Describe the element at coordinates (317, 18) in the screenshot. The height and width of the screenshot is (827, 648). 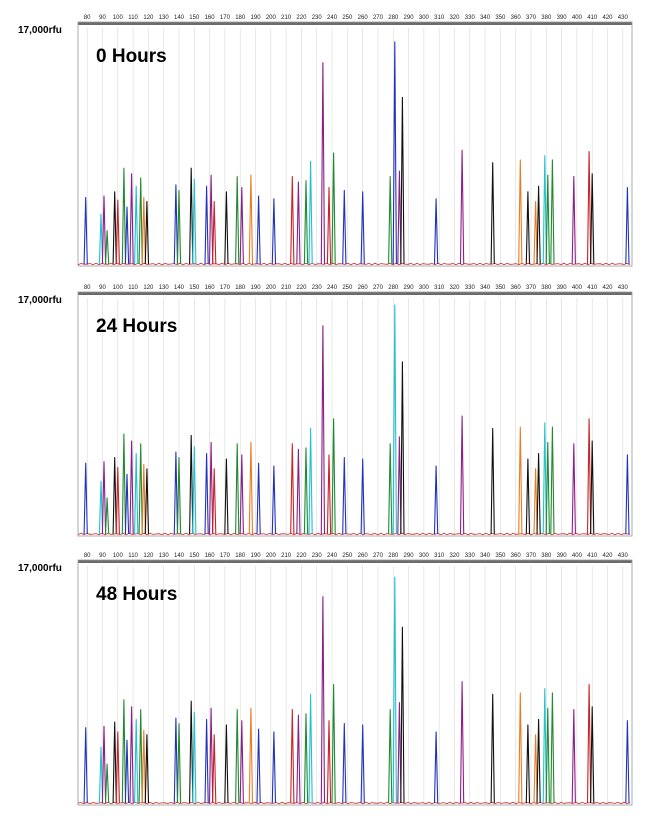
I see `x-tick-label: 230` at that location.